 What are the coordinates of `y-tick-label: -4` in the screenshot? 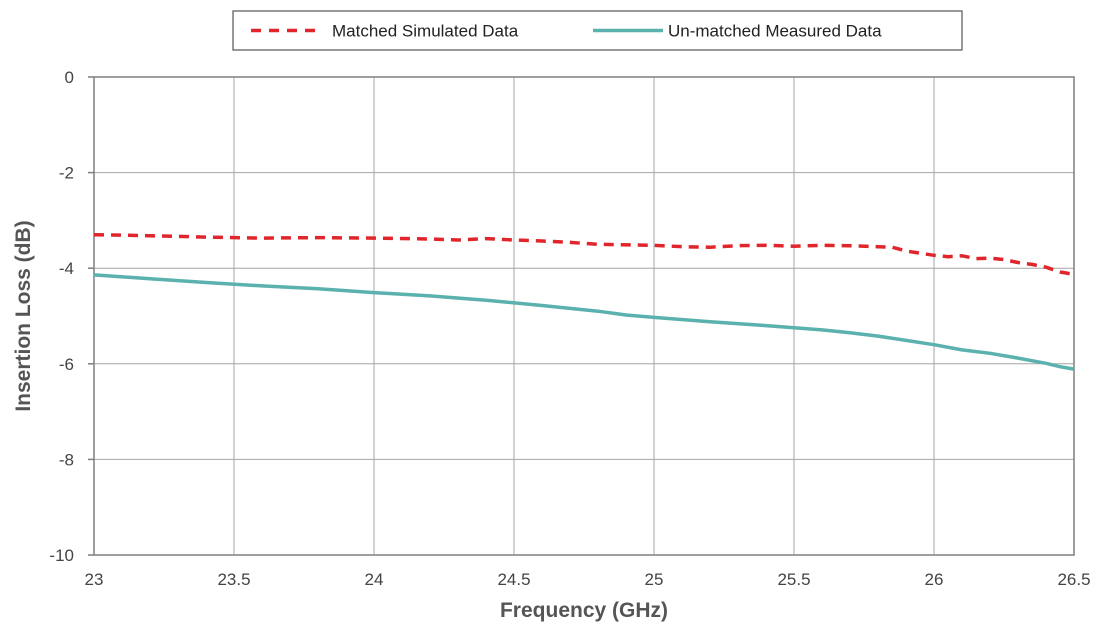 It's located at (66, 268).